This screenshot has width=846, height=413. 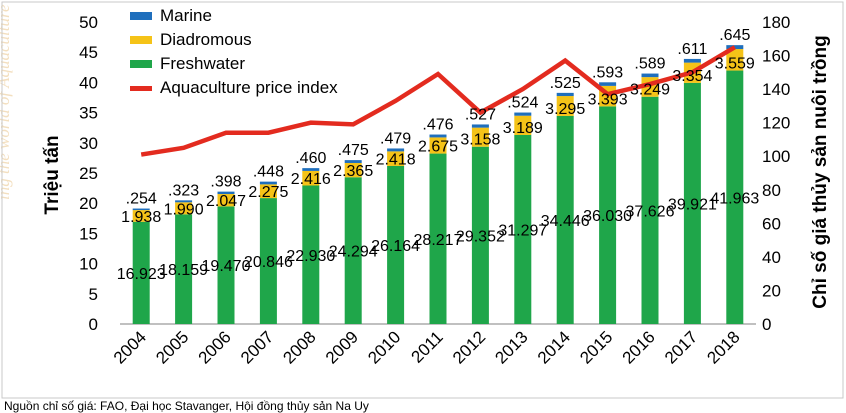 I want to click on data-label-marine: .527, so click(x=480, y=114).